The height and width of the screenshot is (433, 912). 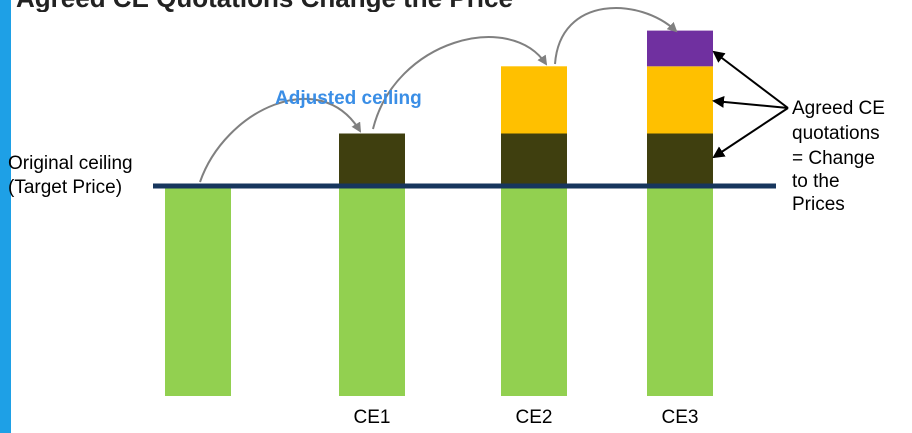 I want to click on bar-ce3-ce3, so click(x=680, y=48).